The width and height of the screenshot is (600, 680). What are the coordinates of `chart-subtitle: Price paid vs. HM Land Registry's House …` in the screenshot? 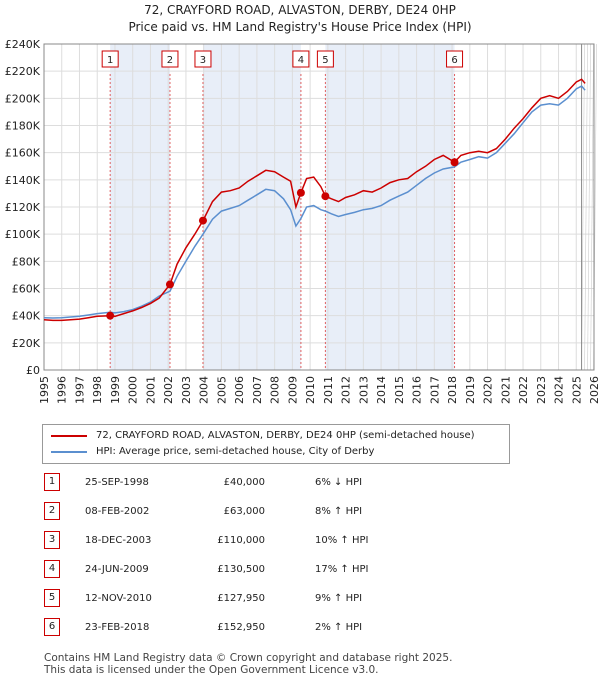 It's located at (300, 27).